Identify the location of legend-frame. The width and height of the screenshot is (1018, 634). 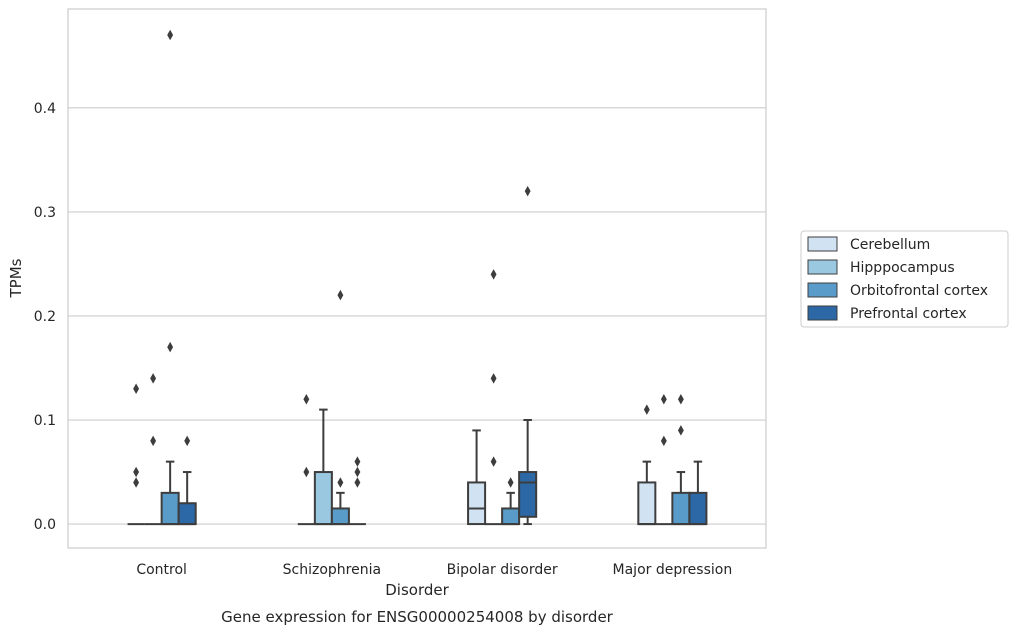
(904, 279).